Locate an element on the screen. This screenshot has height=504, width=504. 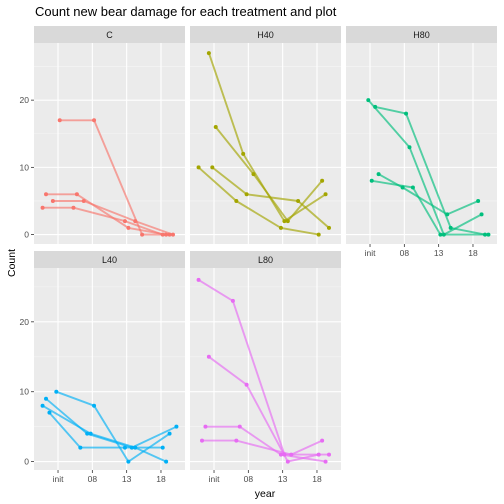
x-axis-title: year is located at coordinates (265, 494).